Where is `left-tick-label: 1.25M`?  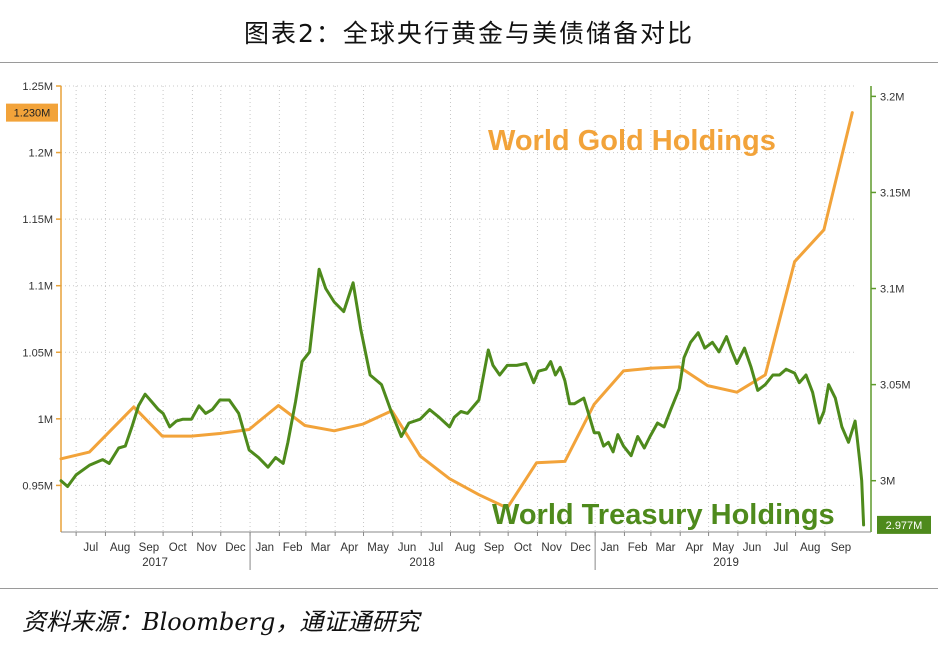 left-tick-label: 1.25M is located at coordinates (37, 87).